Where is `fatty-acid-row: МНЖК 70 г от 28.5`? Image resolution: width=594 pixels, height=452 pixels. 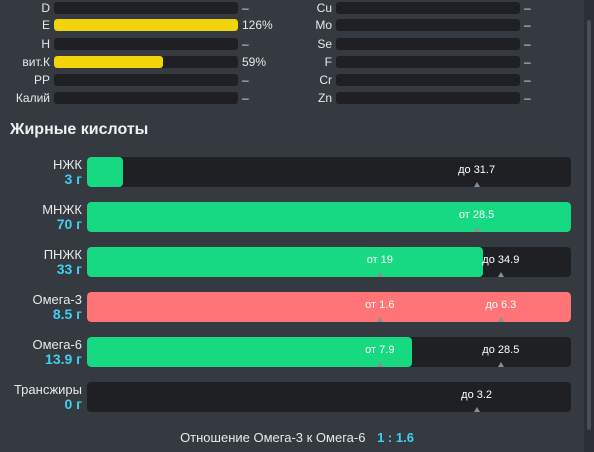
fatty-acid-row: МНЖК 70 г от 28.5 is located at coordinates (297, 218).